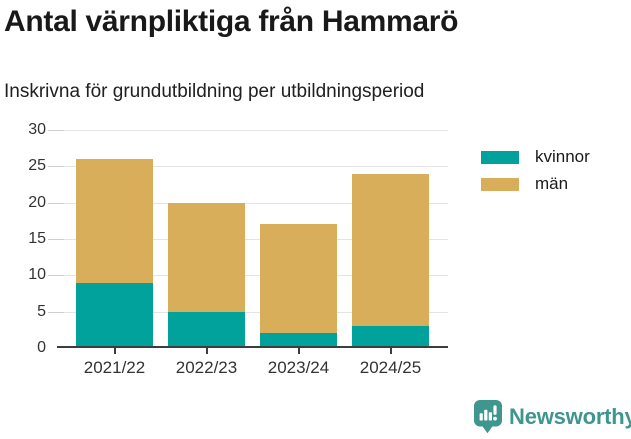 The width and height of the screenshot is (631, 439). What do you see at coordinates (552, 183) in the screenshot?
I see `legend-label-män: män` at bounding box center [552, 183].